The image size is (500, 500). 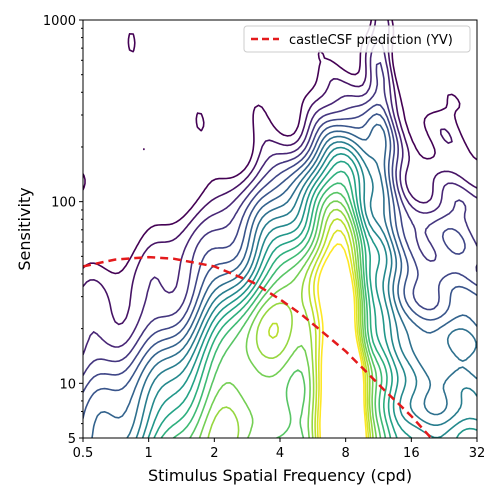 I want to click on legend-box, so click(x=357, y=39).